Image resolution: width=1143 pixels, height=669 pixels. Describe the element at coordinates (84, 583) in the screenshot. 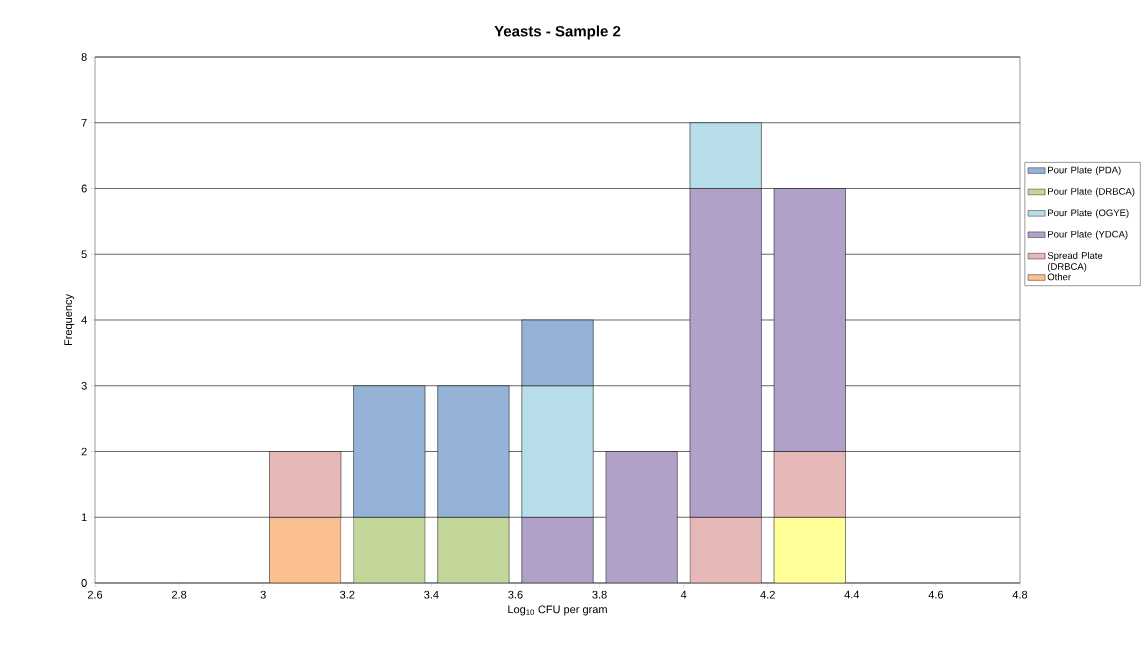

I see `y-tick-label: 0` at that location.